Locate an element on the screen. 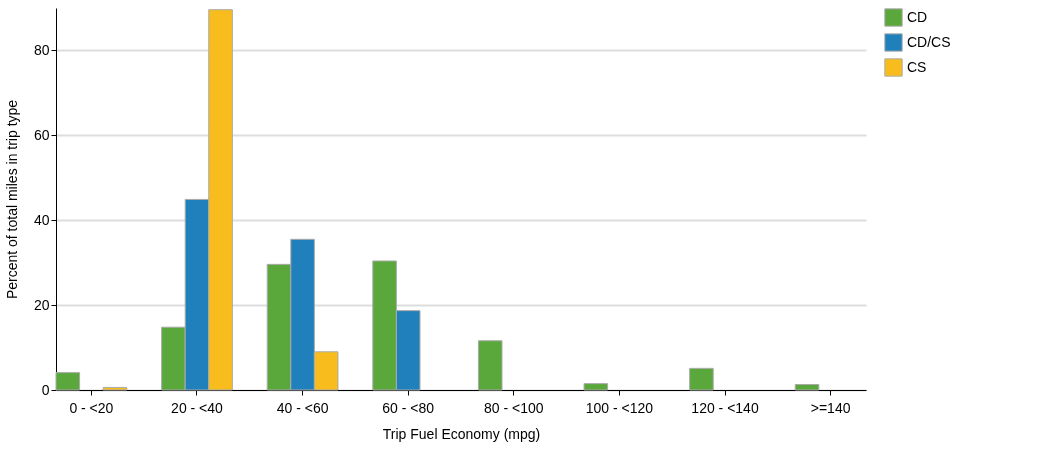 The height and width of the screenshot is (457, 1052). x-tick-label: >=140 is located at coordinates (830, 407).